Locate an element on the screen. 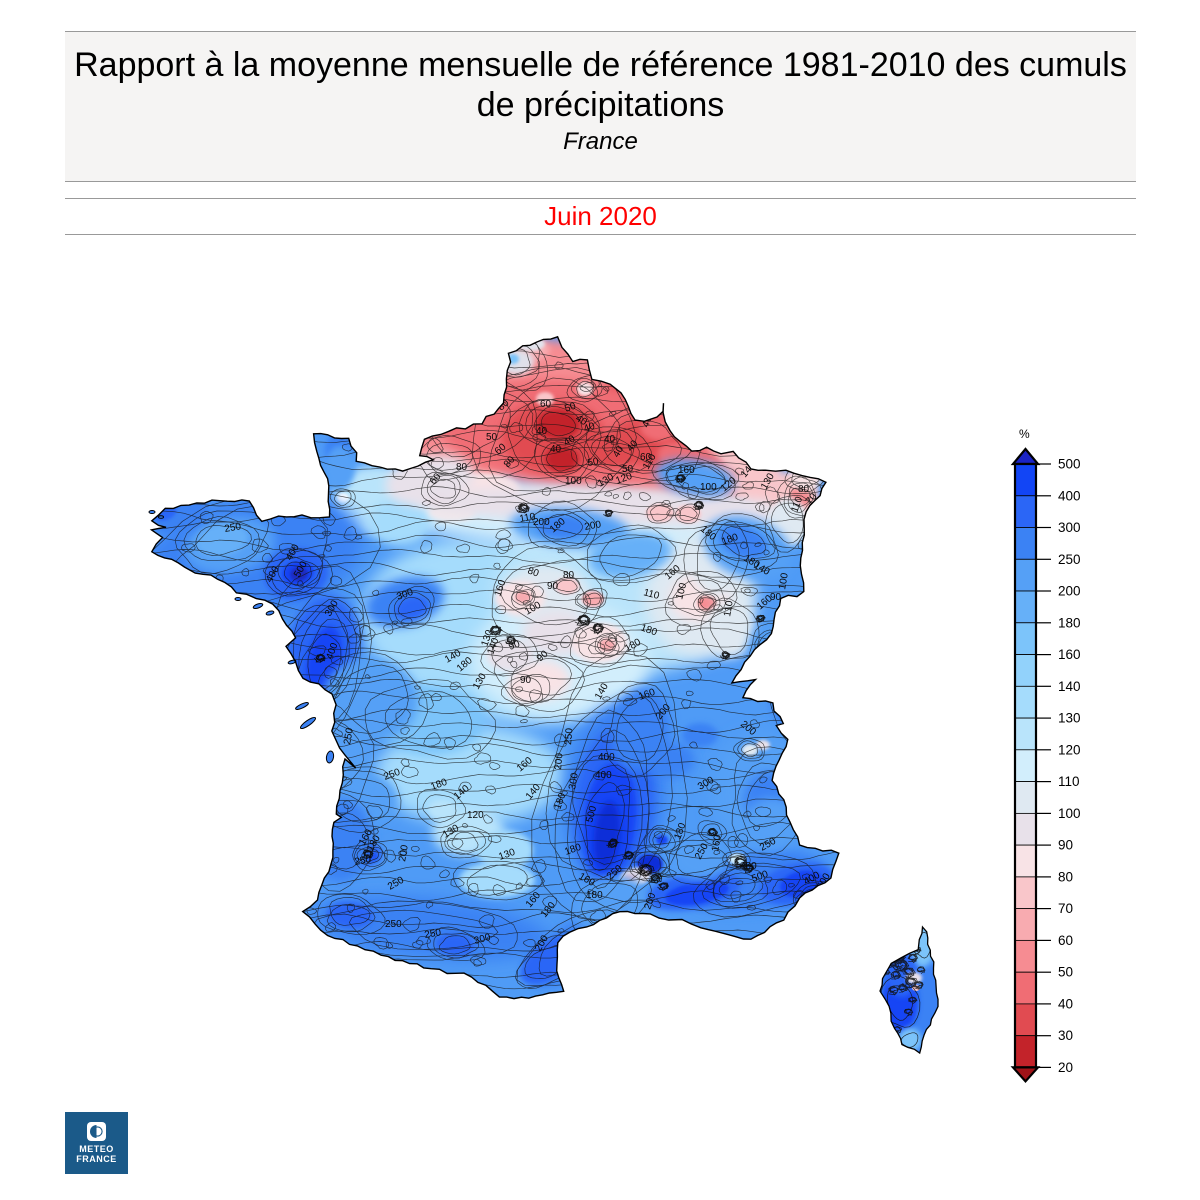 The width and height of the screenshot is (1200, 1200). svg-text: 140 is located at coordinates (1069, 686).